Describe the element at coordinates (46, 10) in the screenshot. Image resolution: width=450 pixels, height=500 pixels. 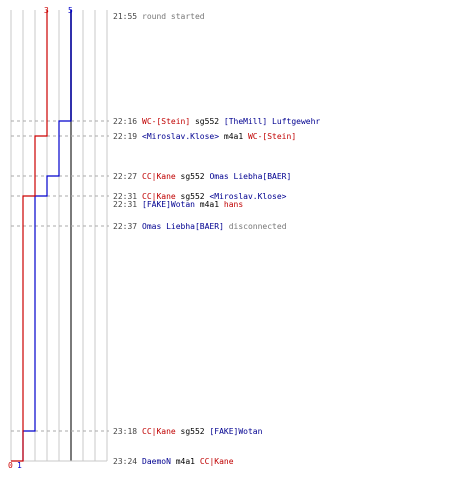
I see `series-start-label: 3` at that location.